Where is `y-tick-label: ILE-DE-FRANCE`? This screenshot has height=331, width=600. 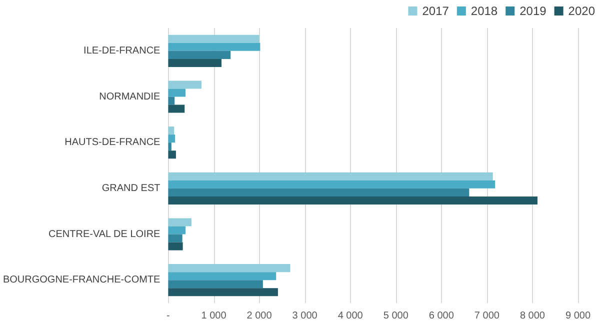 y-tick-label: ILE-DE-FRANCE is located at coordinates (122, 50).